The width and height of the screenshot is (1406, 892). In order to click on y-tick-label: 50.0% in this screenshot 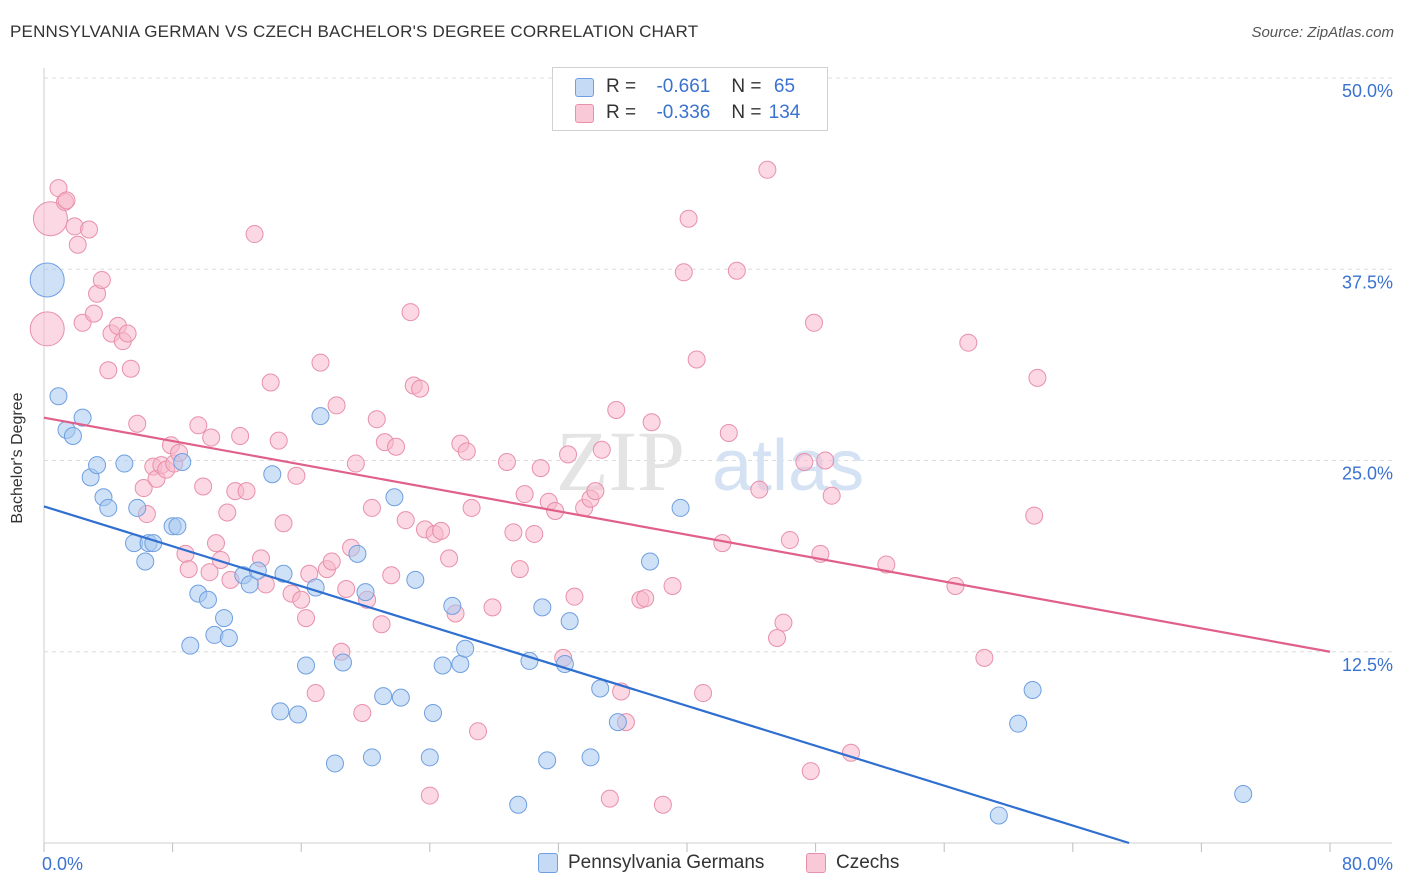, I will do `click(1367, 91)`.